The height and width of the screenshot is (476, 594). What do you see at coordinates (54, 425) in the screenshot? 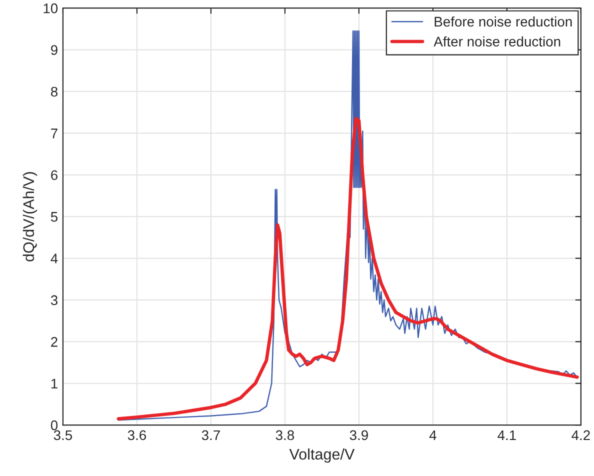
I see `y-tick-label: 0` at bounding box center [54, 425].